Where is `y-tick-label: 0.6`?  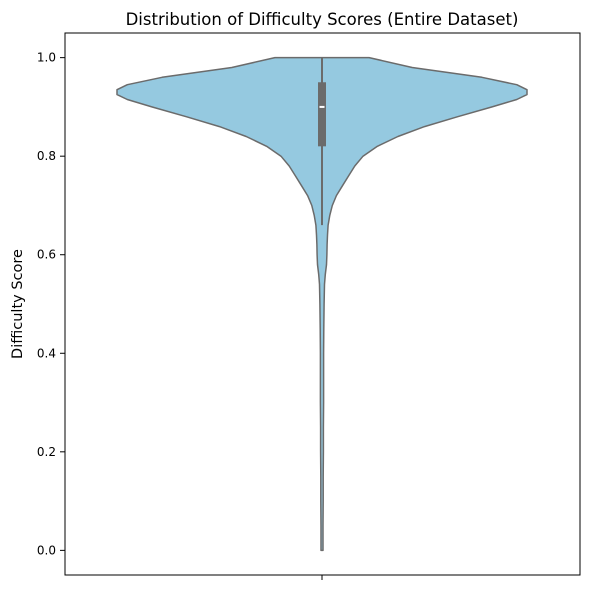
y-tick-label: 0.6 is located at coordinates (46, 255).